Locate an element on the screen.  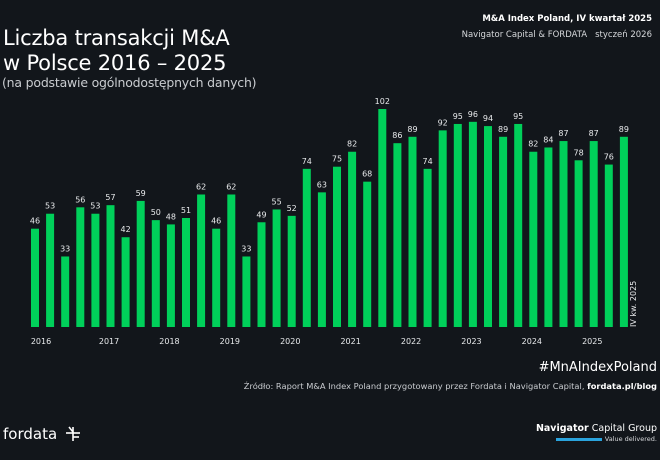
bar-value-label: 102 is located at coordinates (382, 101).